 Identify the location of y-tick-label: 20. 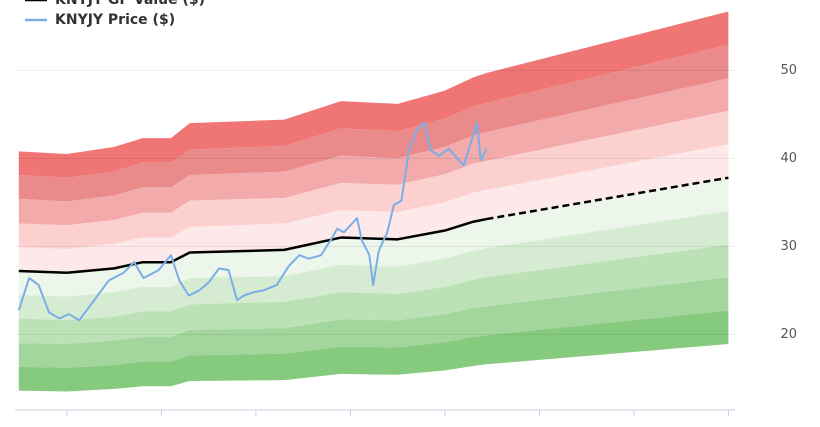
(788, 334).